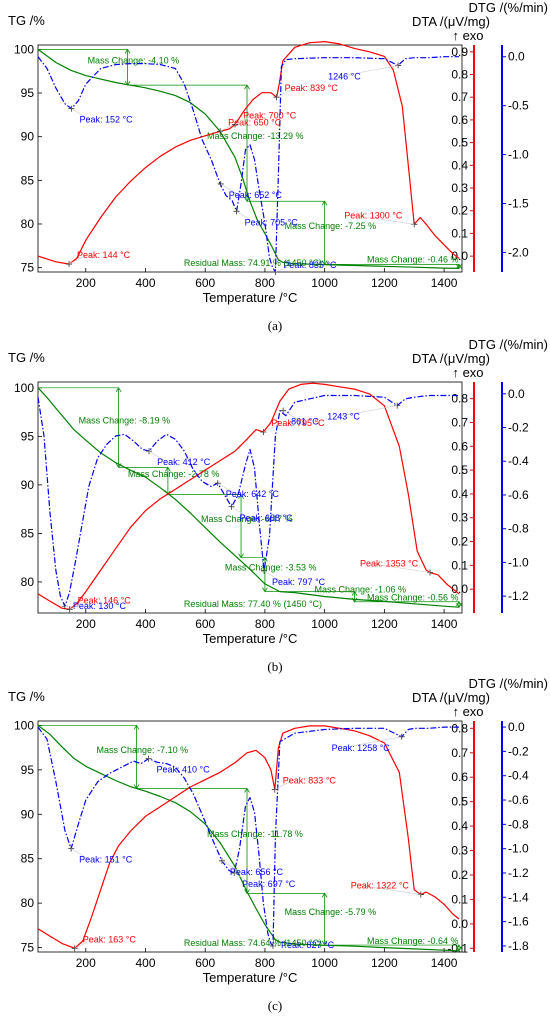 The height and width of the screenshot is (1016, 550). What do you see at coordinates (205, 963) in the screenshot?
I see `x-tick-label: 600` at bounding box center [205, 963].